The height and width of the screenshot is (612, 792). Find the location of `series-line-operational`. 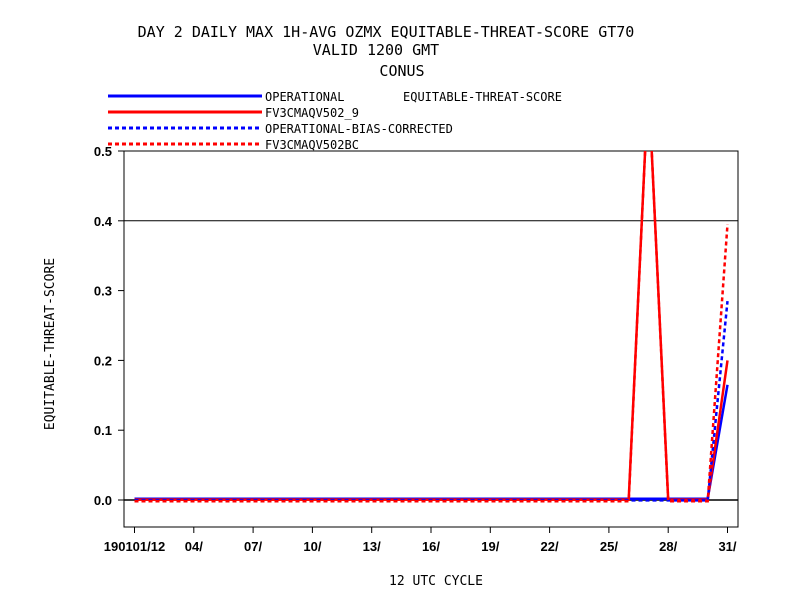

series-line-operational is located at coordinates (431, 442).